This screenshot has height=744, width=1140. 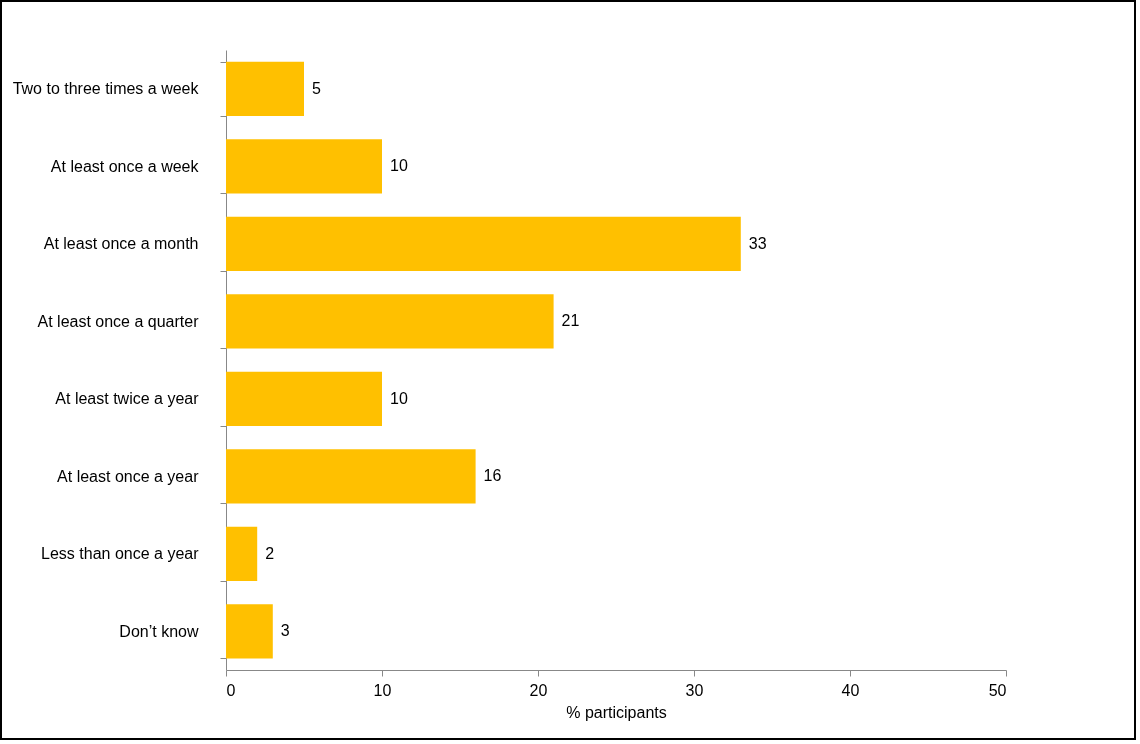 What do you see at coordinates (231, 690) in the screenshot?
I see `x-tick-label: 0` at bounding box center [231, 690].